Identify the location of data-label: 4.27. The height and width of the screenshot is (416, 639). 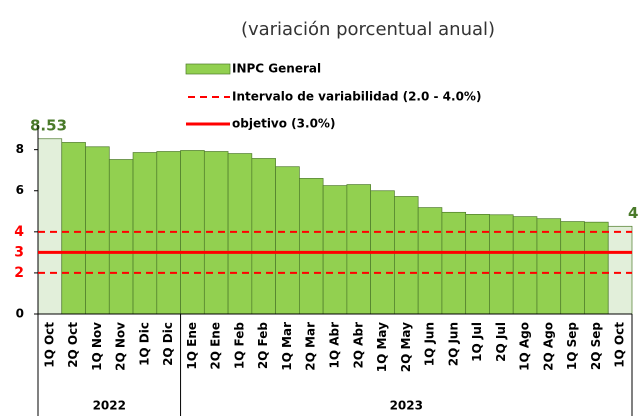
(633, 213).